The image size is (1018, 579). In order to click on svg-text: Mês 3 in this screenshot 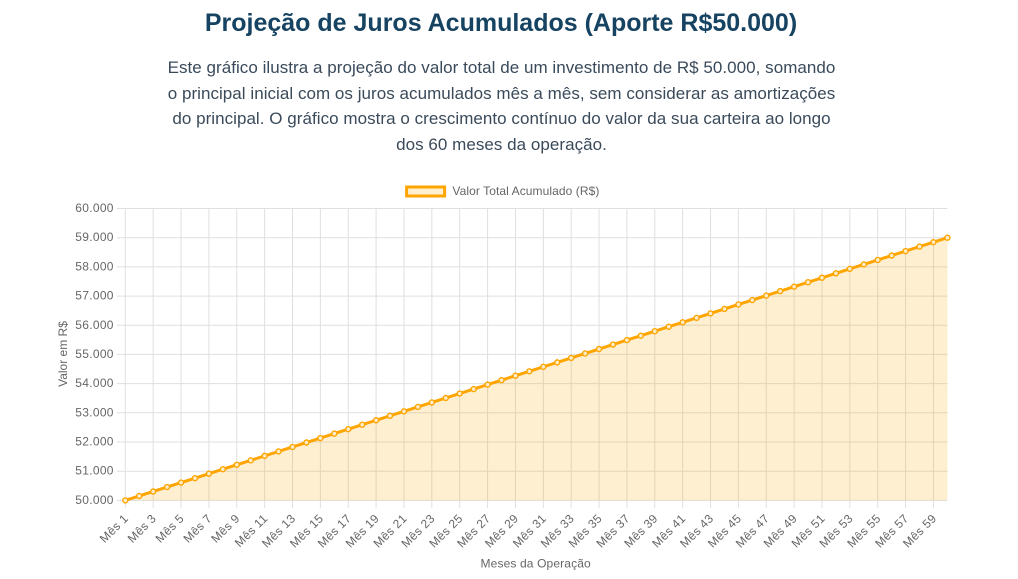, I will do `click(142, 528)`.